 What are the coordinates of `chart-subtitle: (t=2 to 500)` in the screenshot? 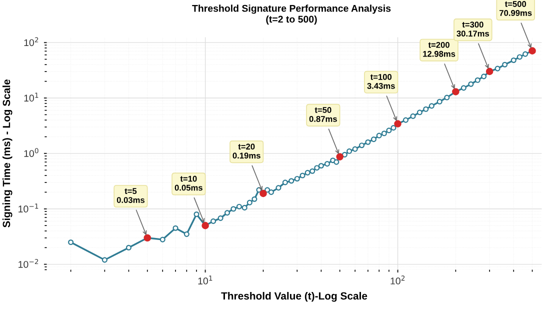 It's located at (291, 20).